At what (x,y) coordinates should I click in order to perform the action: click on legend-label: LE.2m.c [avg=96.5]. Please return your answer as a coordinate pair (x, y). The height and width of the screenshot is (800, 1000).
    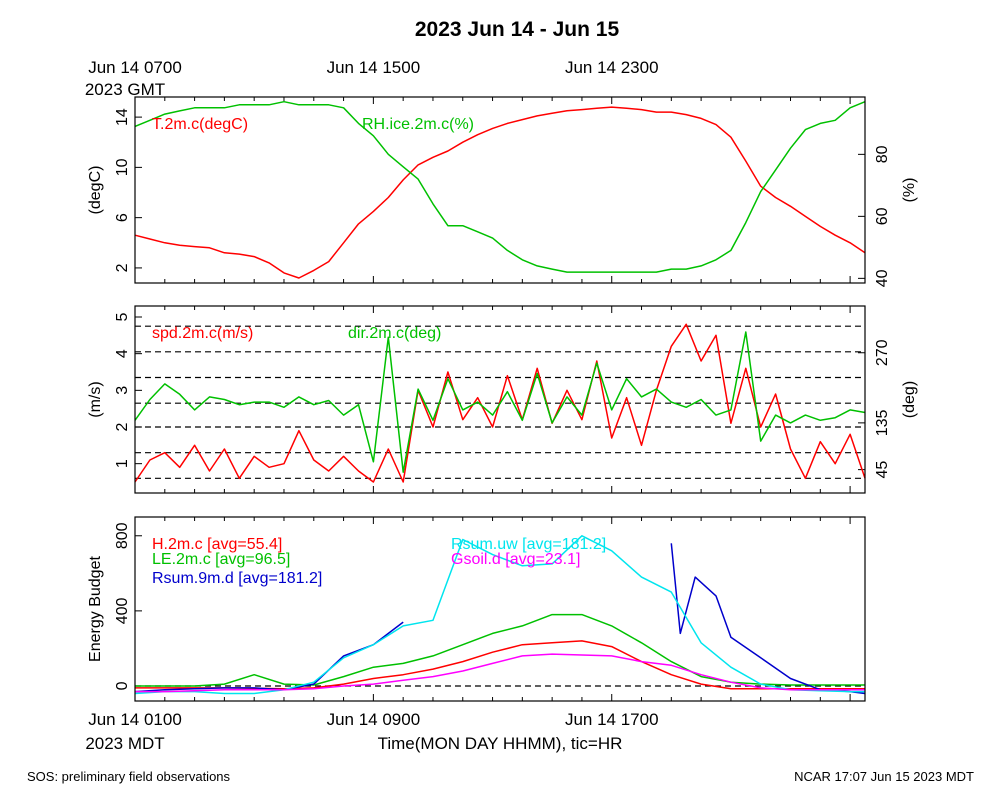
    Looking at the image, I should click on (221, 559).